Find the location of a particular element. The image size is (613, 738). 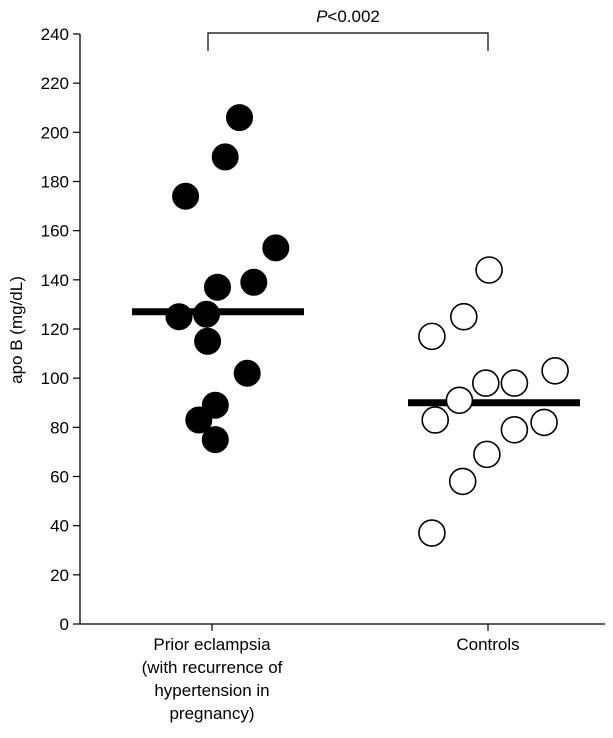

y-tick-label: 240 is located at coordinates (55, 34).